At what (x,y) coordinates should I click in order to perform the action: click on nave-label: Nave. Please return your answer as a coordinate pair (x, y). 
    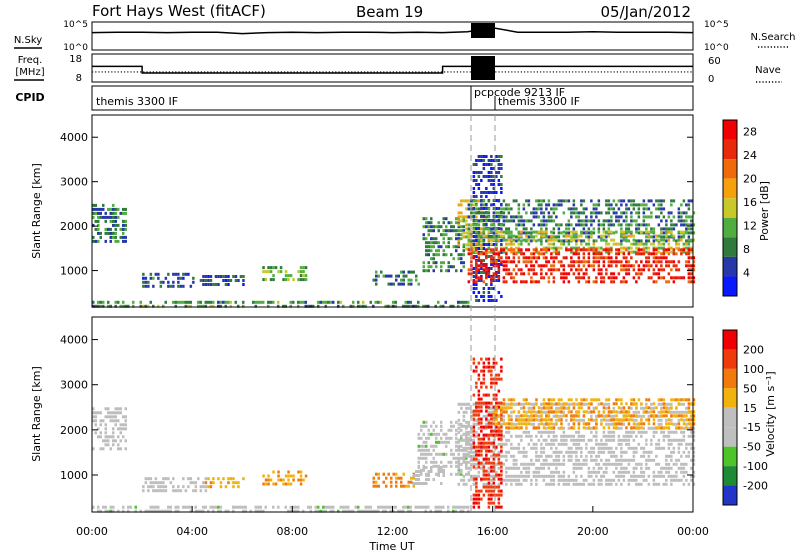
    Looking at the image, I should click on (768, 70).